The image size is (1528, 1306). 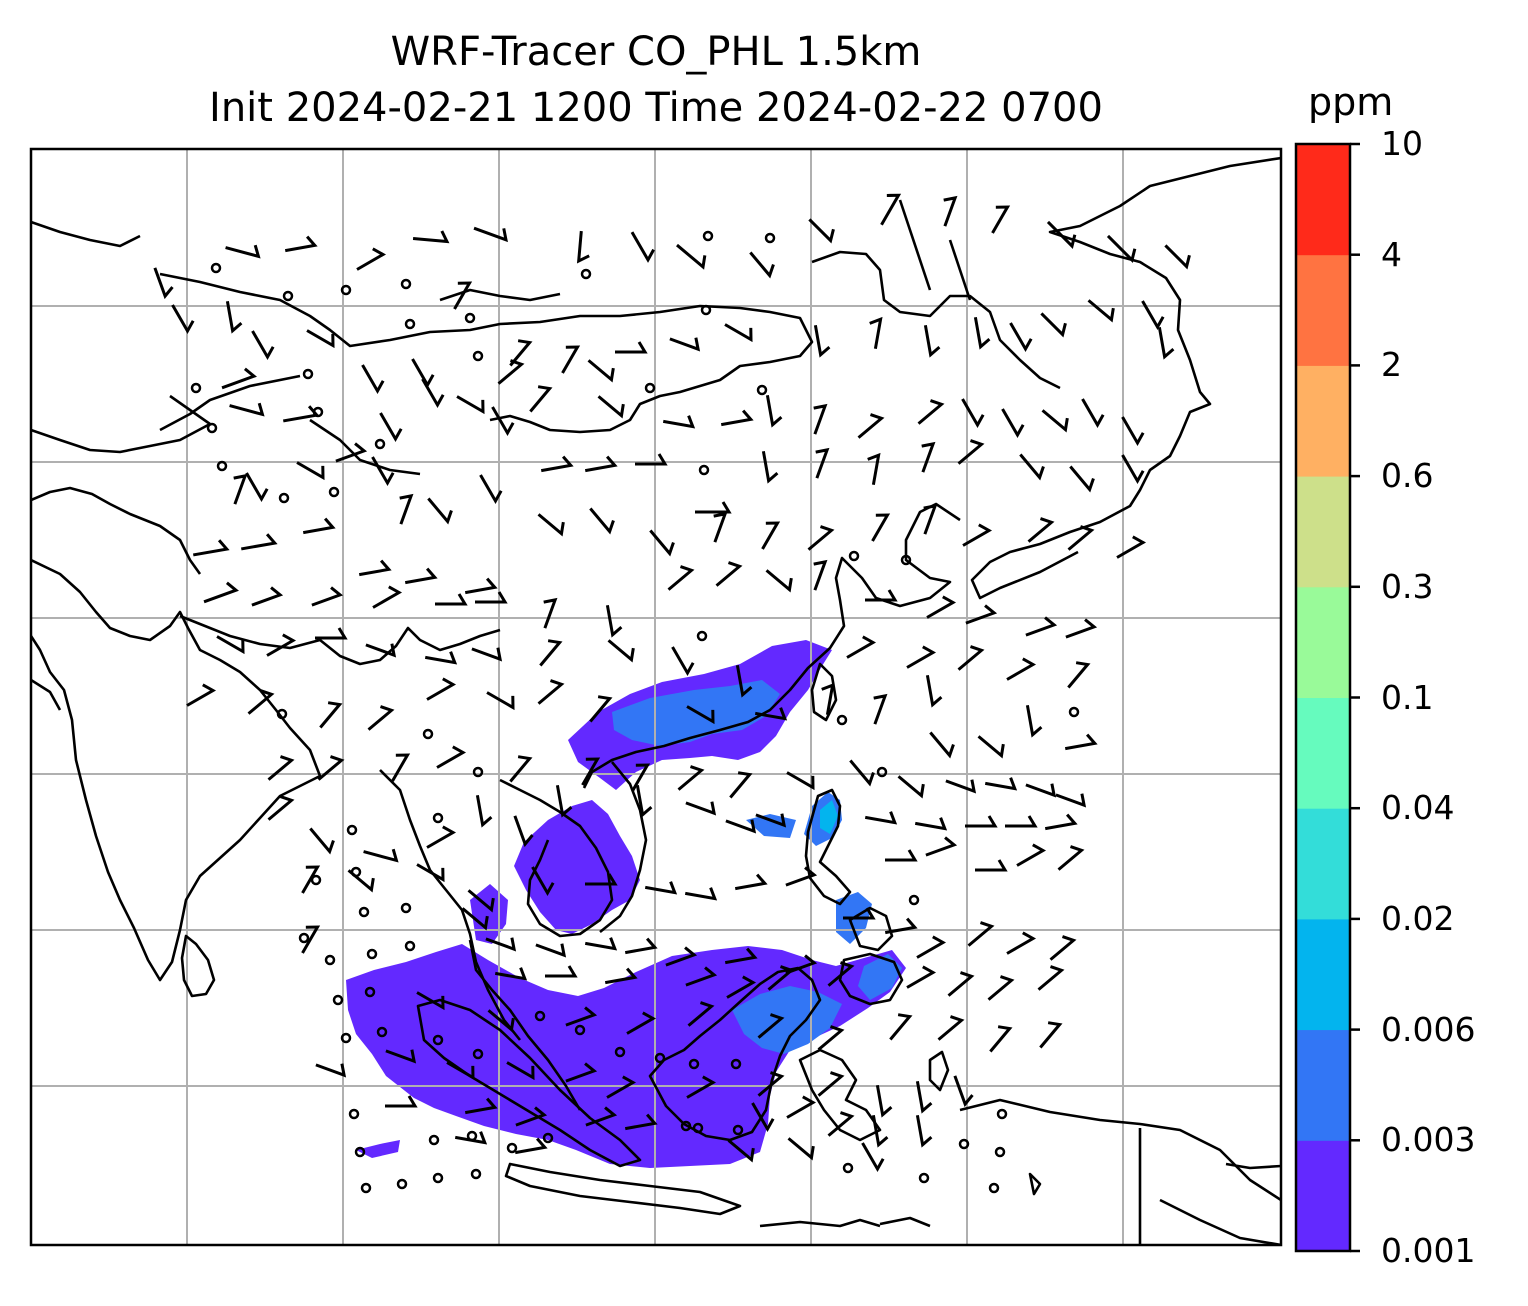 What do you see at coordinates (1323, 421) in the screenshot?
I see `colorbar-segment` at bounding box center [1323, 421].